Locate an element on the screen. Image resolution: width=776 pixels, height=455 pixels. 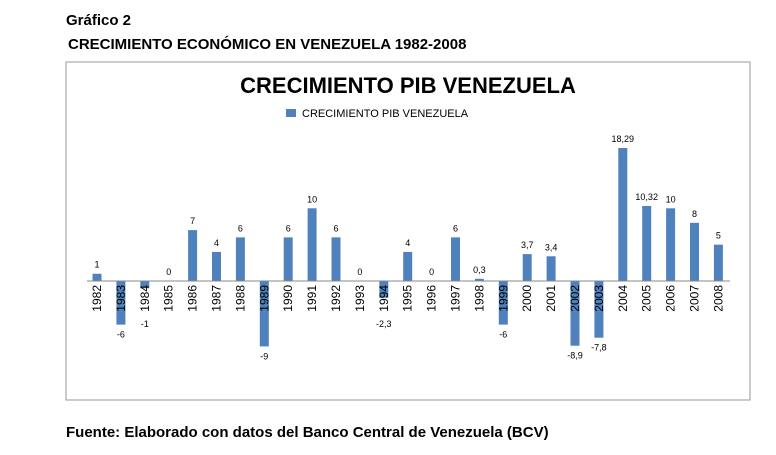
x-tick-2002: 2002 is located at coordinates (575, 298).